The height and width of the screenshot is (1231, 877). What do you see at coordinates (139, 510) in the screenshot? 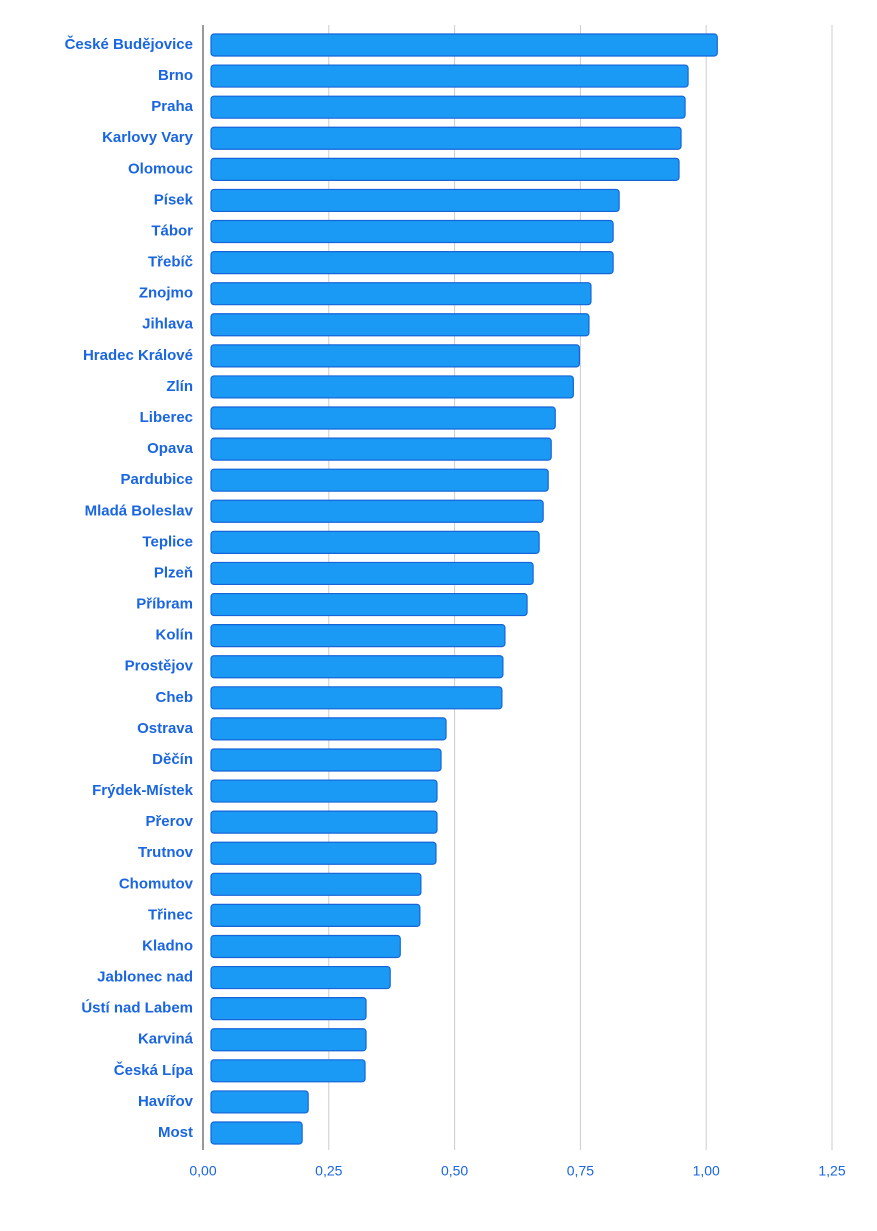
I see `y-tick-label: Mladá Boleslav` at bounding box center [139, 510].